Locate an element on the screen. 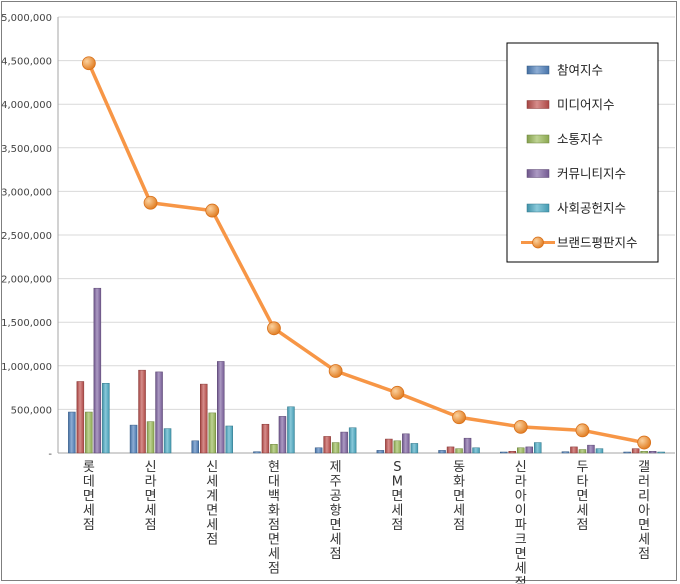 This screenshot has width=680, height=584. y-tick-label: 3,000,000 is located at coordinates (26, 192).